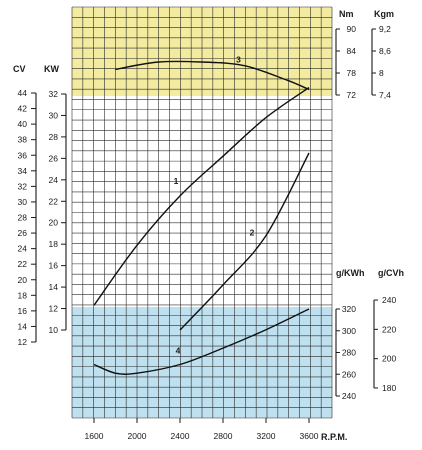  I want to click on gcvh-tick-label: 220, so click(389, 329).